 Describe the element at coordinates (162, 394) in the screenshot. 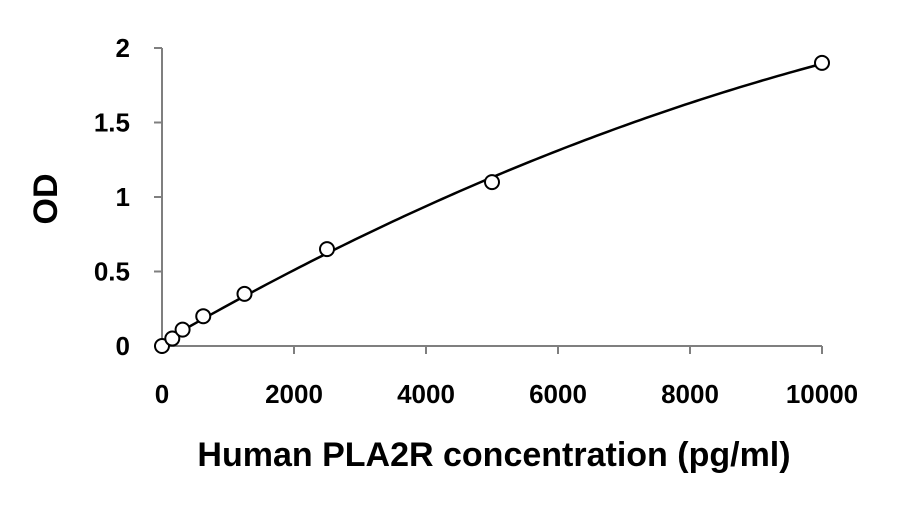

I see `x-tick-label: 0` at that location.